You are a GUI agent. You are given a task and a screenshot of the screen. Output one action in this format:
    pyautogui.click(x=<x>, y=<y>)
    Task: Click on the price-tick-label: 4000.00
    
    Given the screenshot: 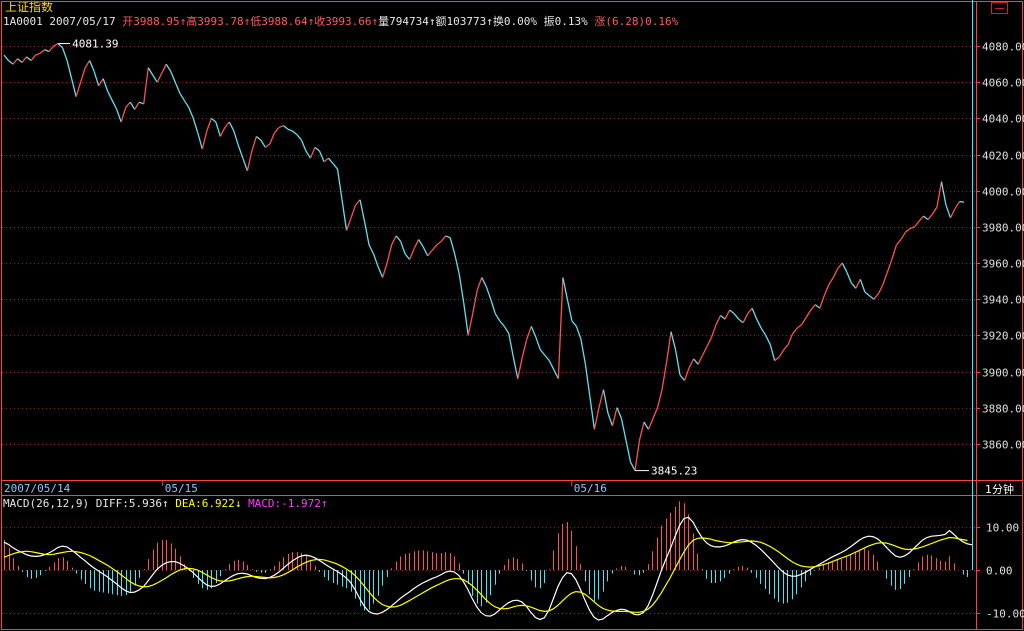 What is the action you would take?
    pyautogui.click(x=1003, y=192)
    